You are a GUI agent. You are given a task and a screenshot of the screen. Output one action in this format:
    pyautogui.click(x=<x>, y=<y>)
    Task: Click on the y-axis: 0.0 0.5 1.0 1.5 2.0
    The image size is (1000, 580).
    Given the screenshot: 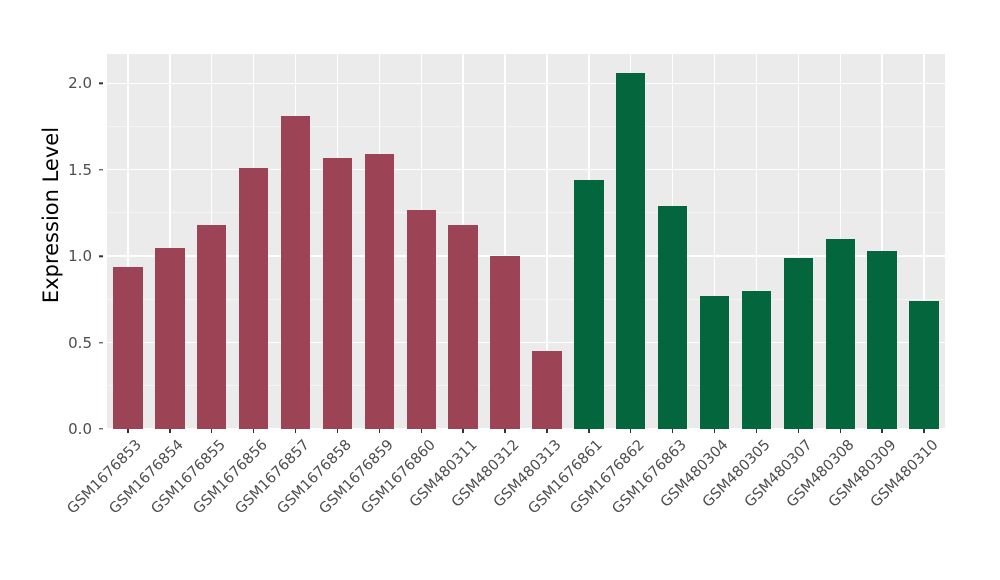 What is the action you would take?
    pyautogui.click(x=51, y=246)
    